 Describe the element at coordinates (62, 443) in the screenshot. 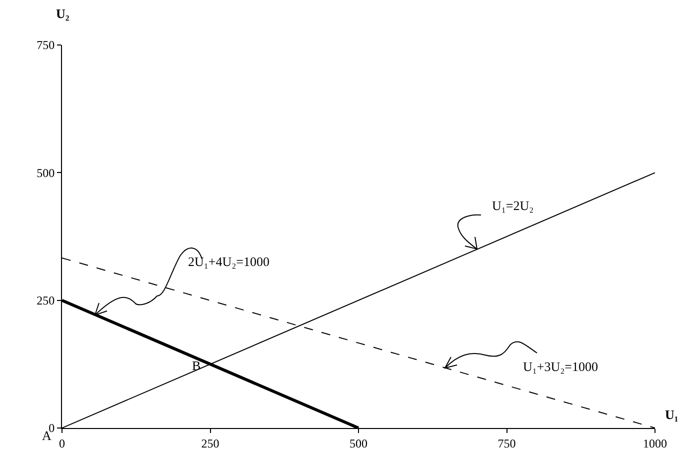

I see `x-tick-label: 0` at that location.